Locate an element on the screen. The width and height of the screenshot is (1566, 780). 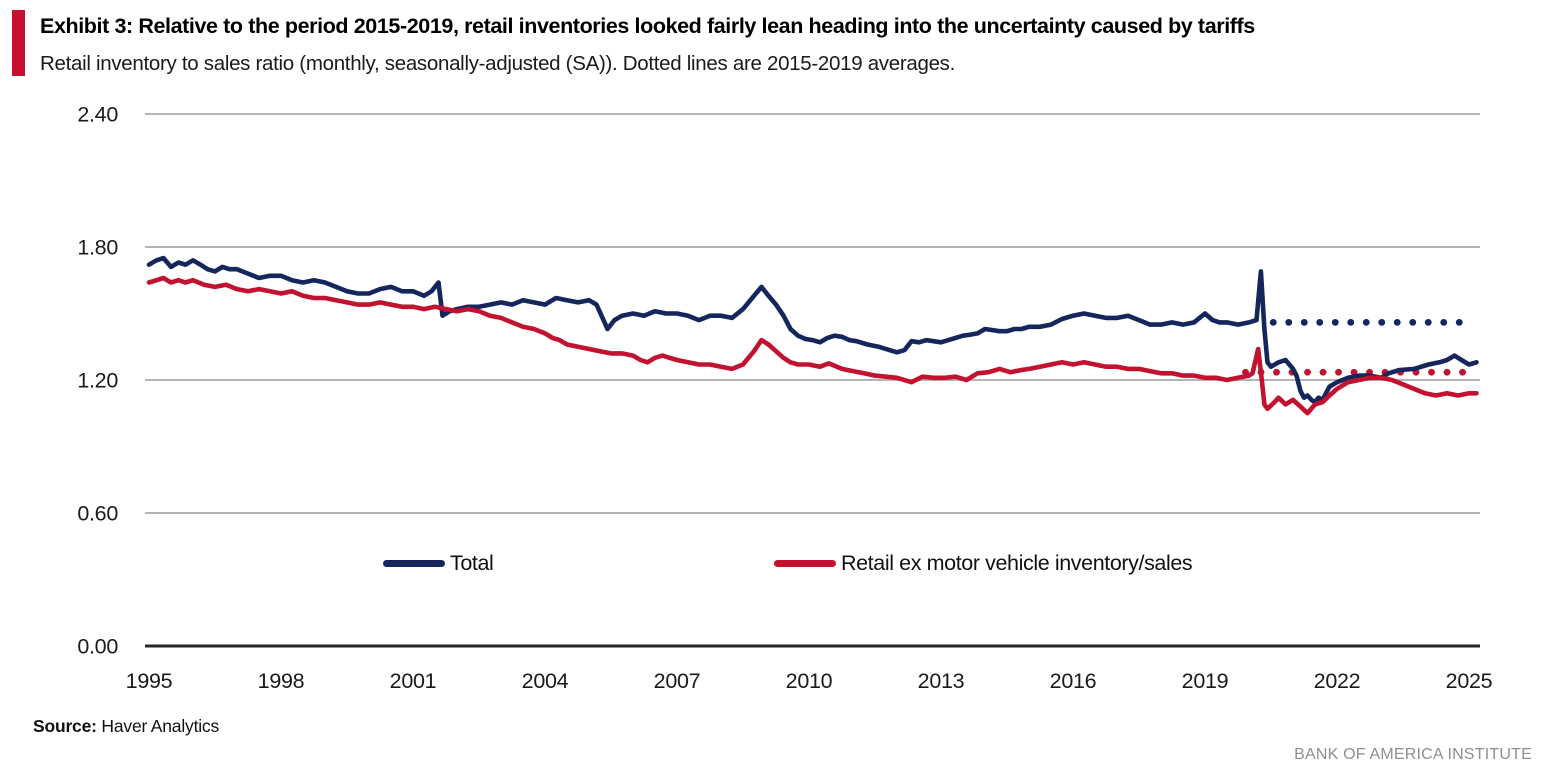
x-tick-label-2010: 2010 is located at coordinates (809, 681).